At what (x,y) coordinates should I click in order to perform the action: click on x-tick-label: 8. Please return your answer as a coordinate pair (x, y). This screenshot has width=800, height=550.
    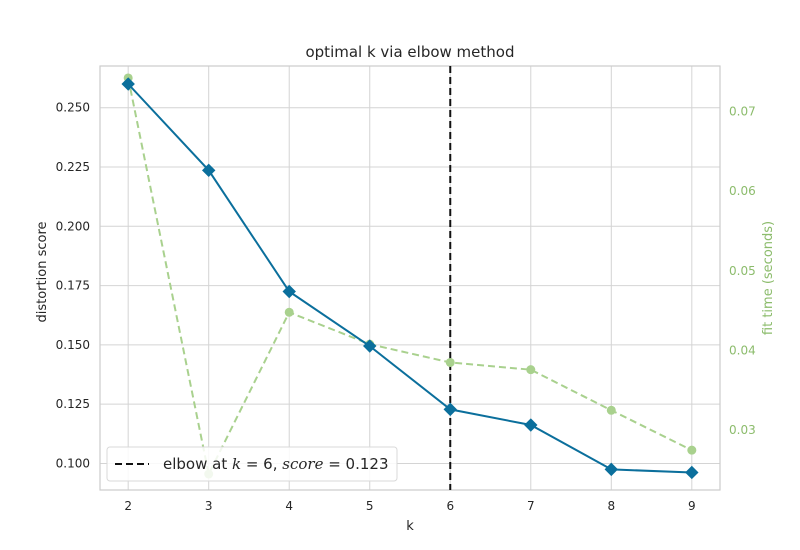
    Looking at the image, I should click on (611, 506).